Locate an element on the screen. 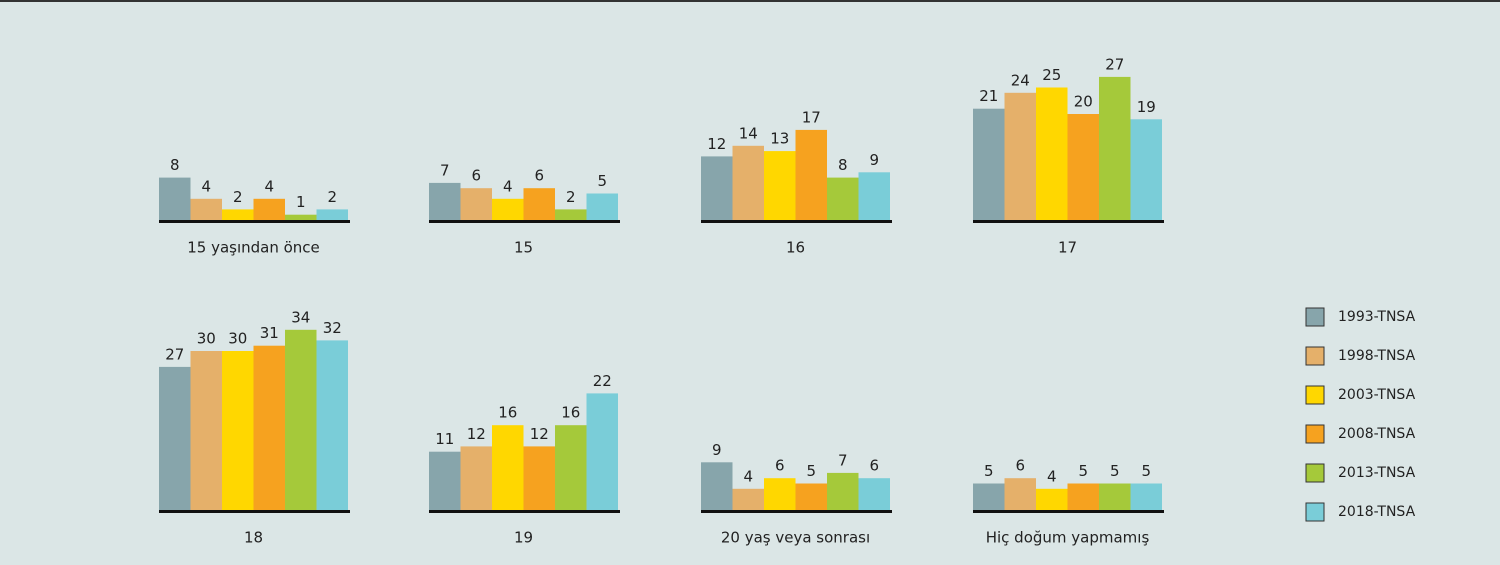 The height and width of the screenshot is (565, 1500). legend-label: 2008-TNSA is located at coordinates (1377, 434).